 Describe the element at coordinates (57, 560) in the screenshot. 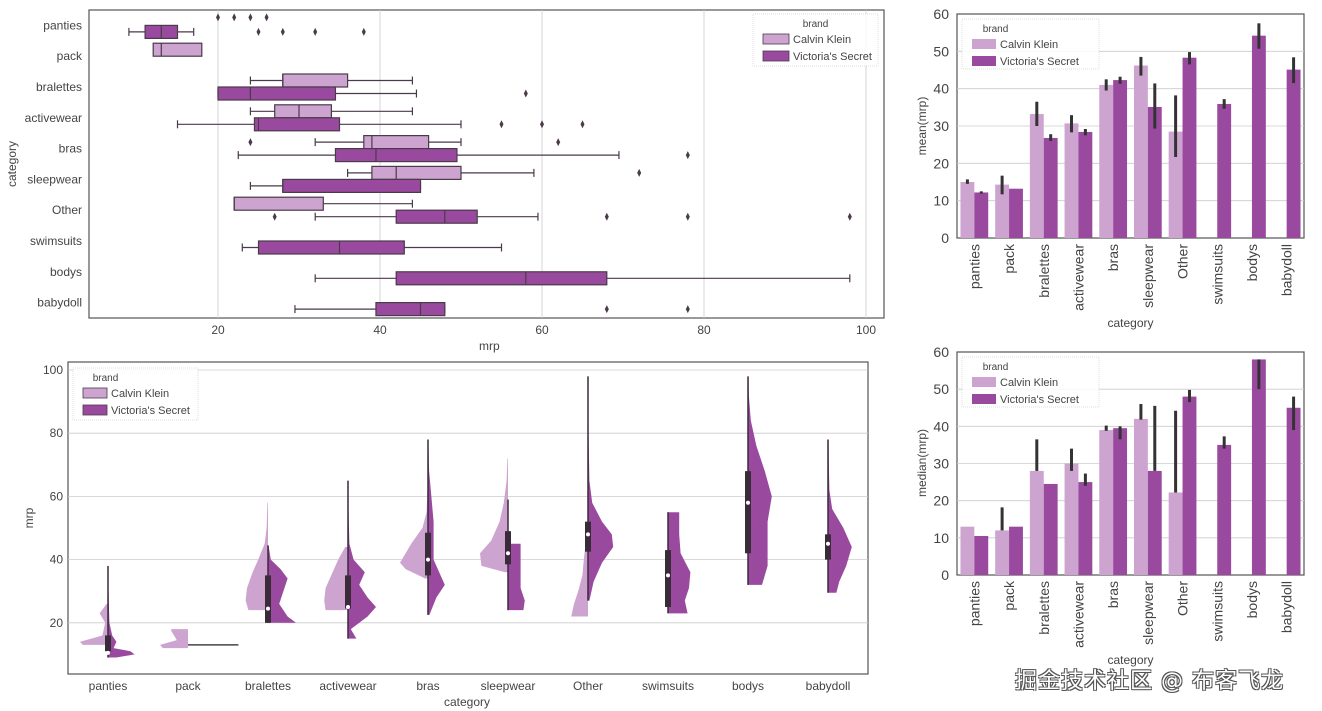

I see `y-tick-label: 40` at that location.